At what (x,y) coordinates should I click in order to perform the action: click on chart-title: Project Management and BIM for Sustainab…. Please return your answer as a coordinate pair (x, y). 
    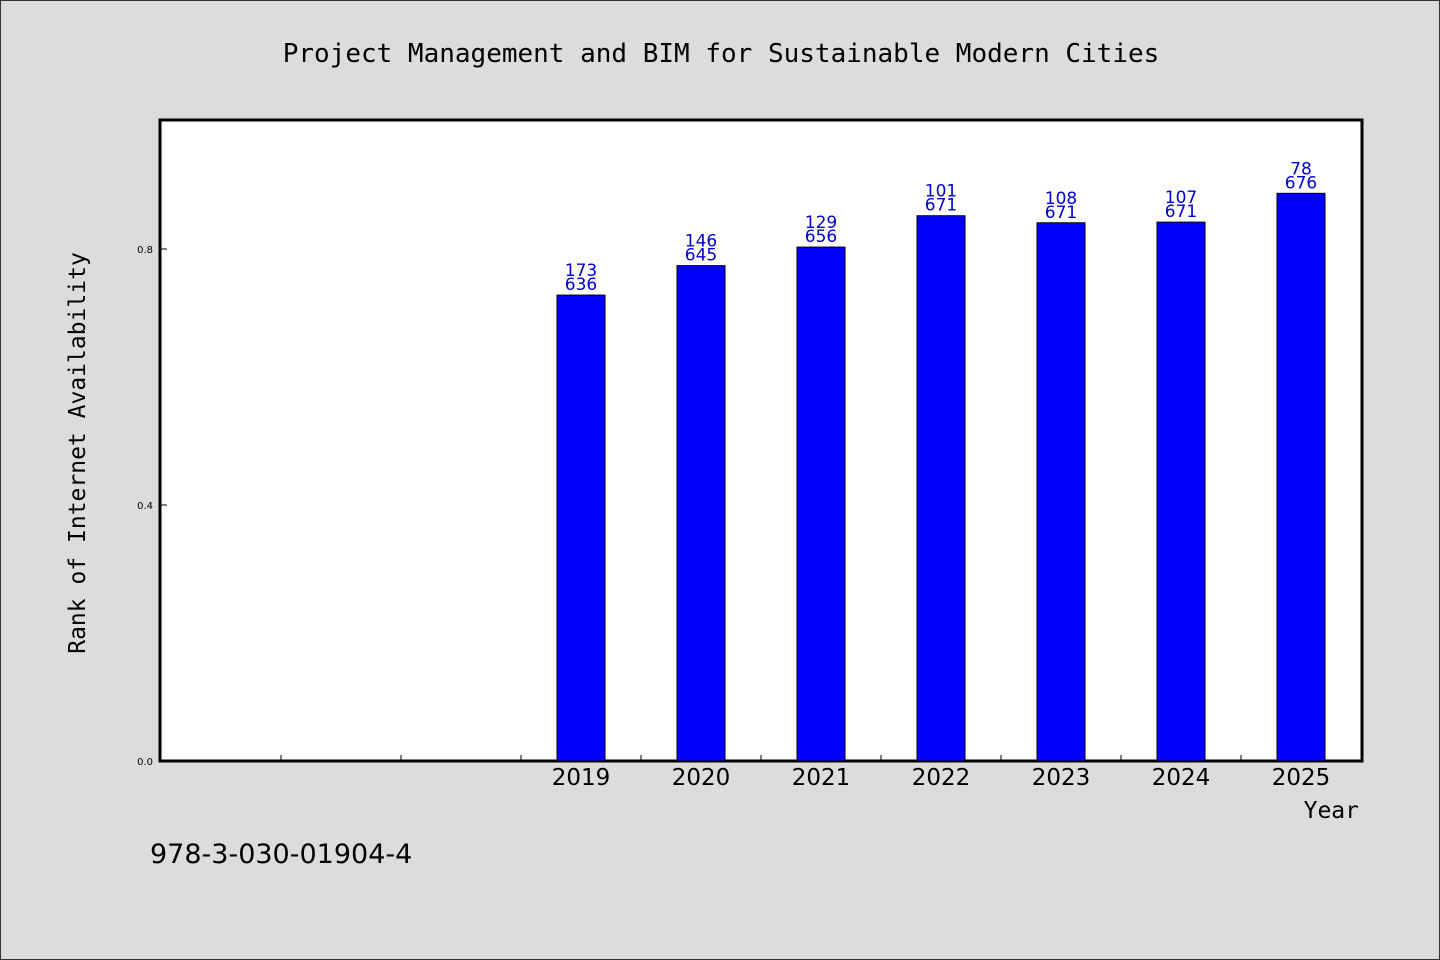
    Looking at the image, I should click on (721, 54).